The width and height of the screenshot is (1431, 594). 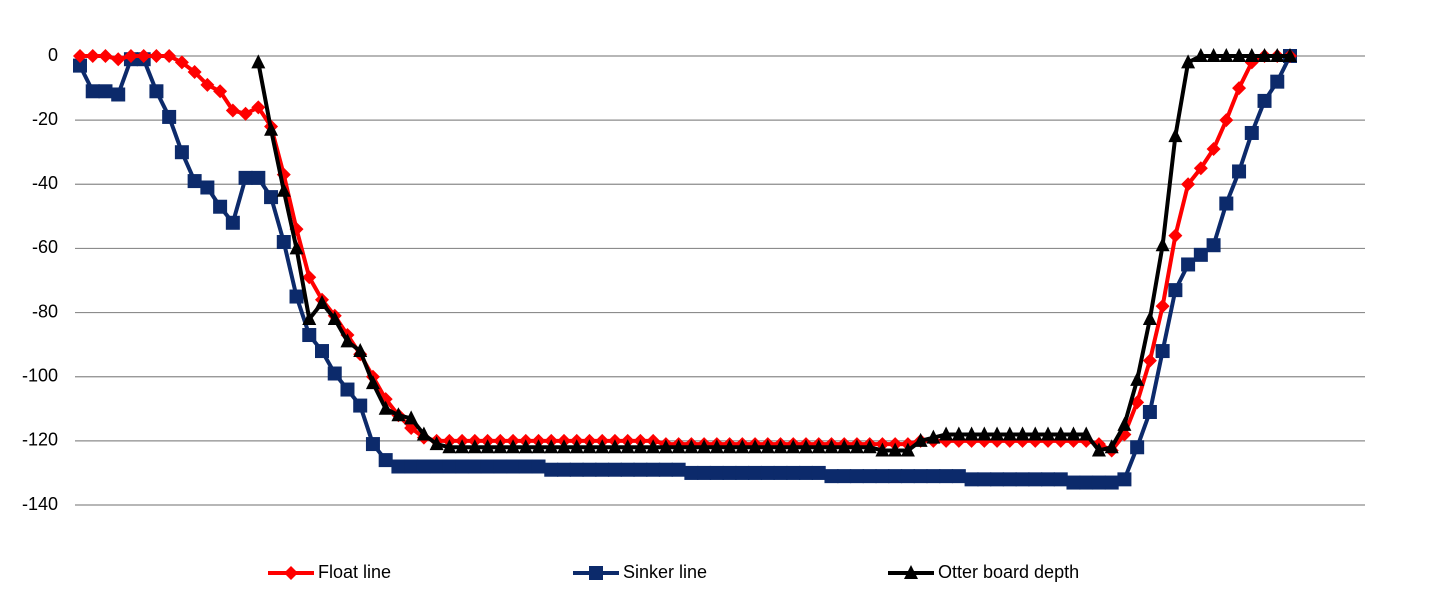 What do you see at coordinates (665, 572) in the screenshot?
I see `legend-label: Sinker line` at bounding box center [665, 572].